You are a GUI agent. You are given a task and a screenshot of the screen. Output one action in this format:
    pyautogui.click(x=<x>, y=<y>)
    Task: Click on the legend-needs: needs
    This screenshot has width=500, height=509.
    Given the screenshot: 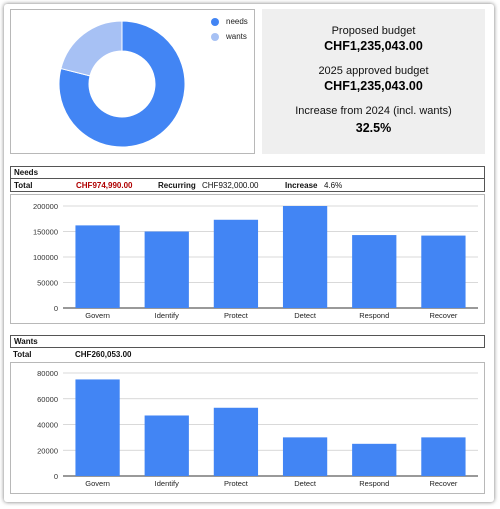 What is the action you would take?
    pyautogui.click(x=229, y=21)
    